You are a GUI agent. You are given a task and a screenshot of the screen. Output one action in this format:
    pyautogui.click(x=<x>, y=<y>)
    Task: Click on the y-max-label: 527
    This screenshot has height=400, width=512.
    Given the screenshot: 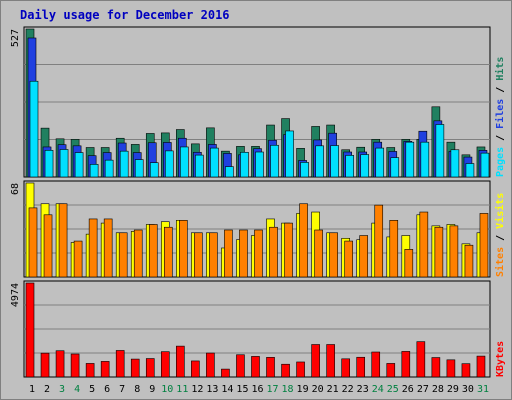 What is the action you would take?
    pyautogui.click(x=15, y=38)
    